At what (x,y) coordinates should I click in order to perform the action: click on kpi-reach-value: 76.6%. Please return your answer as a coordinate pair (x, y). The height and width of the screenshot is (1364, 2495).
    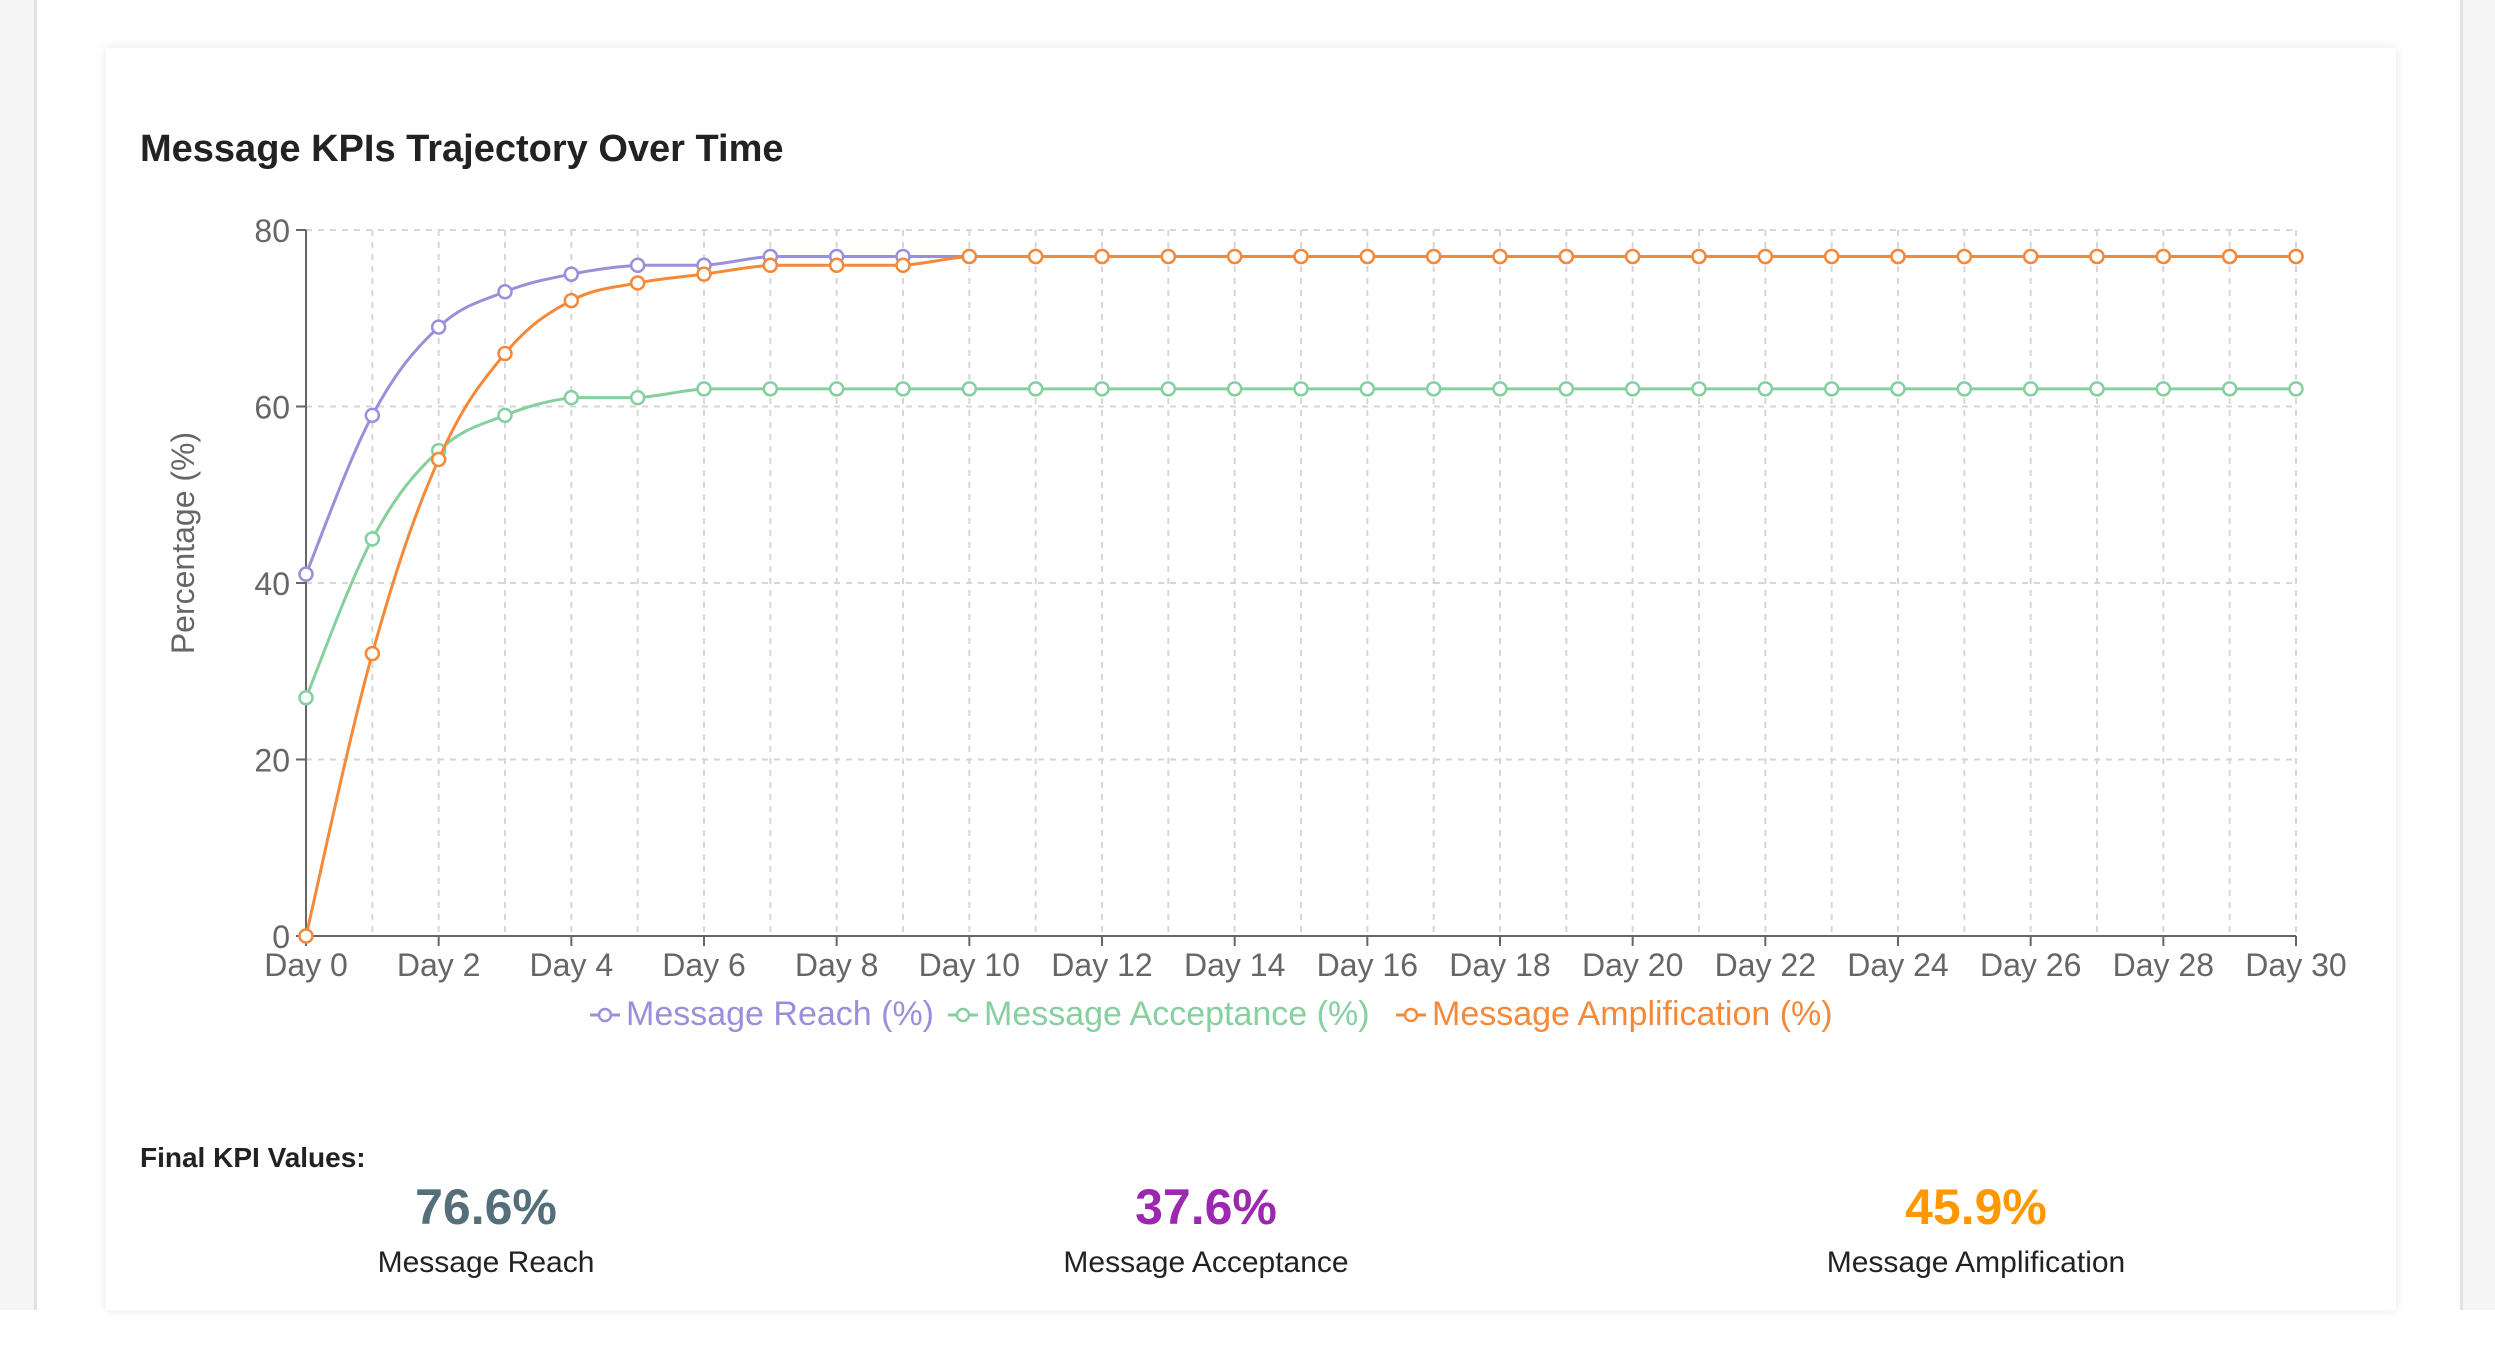
    Looking at the image, I should click on (486, 1207).